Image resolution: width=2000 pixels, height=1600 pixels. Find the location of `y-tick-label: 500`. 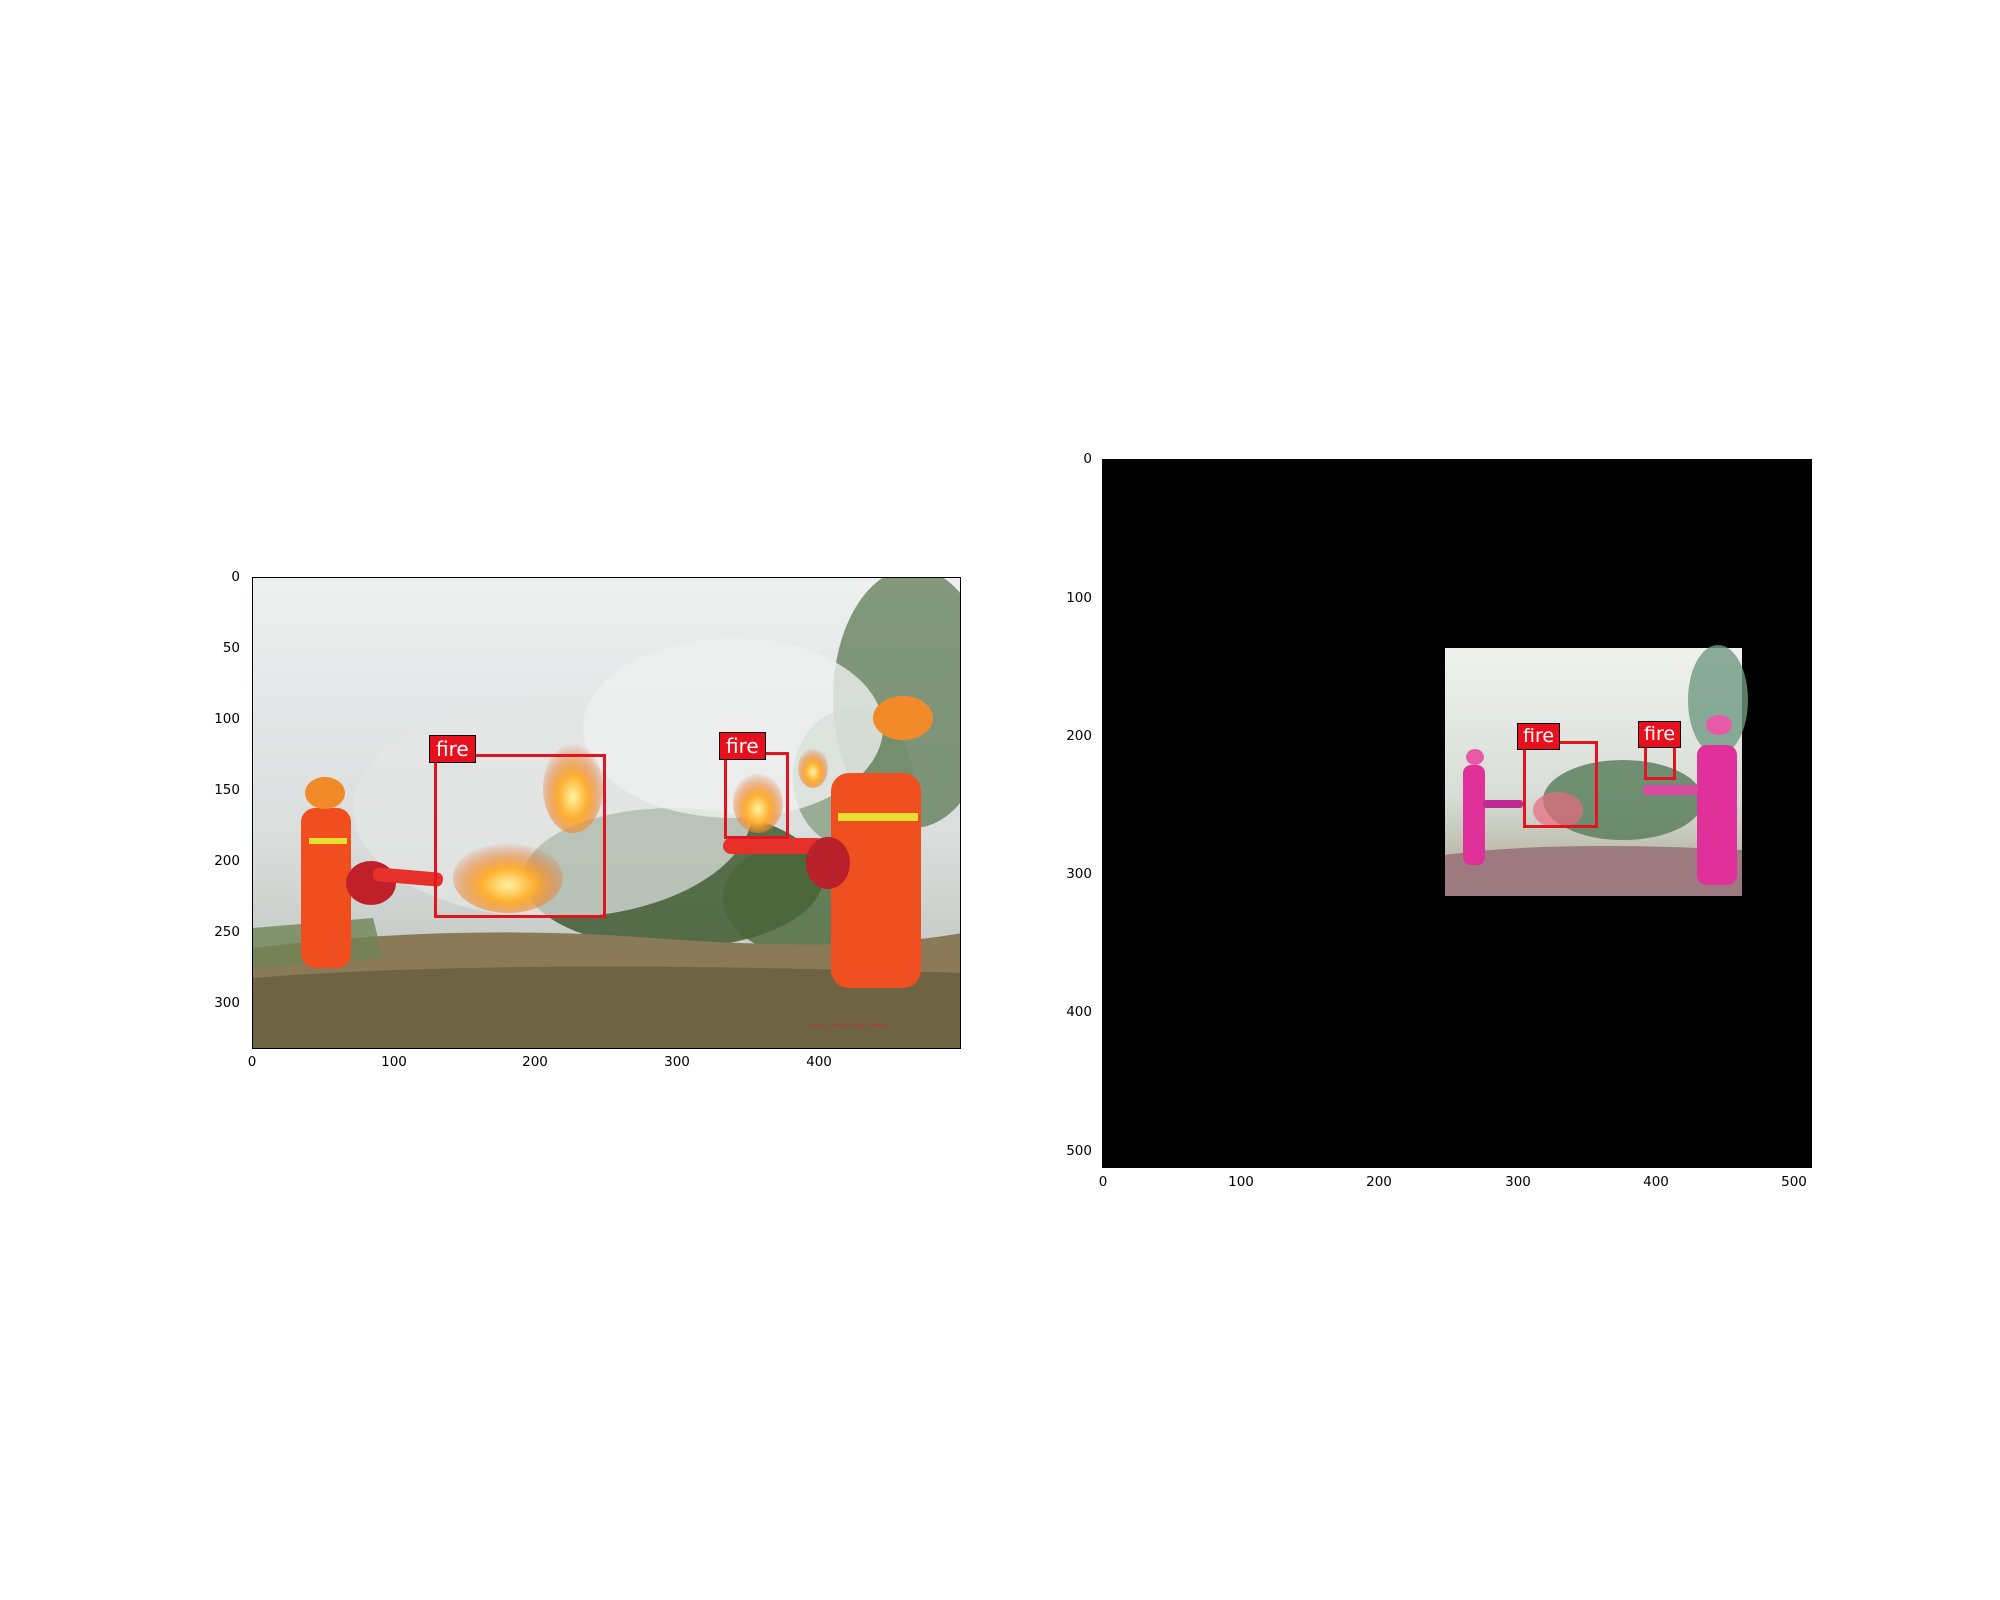

y-tick-label: 500 is located at coordinates (1079, 1151).